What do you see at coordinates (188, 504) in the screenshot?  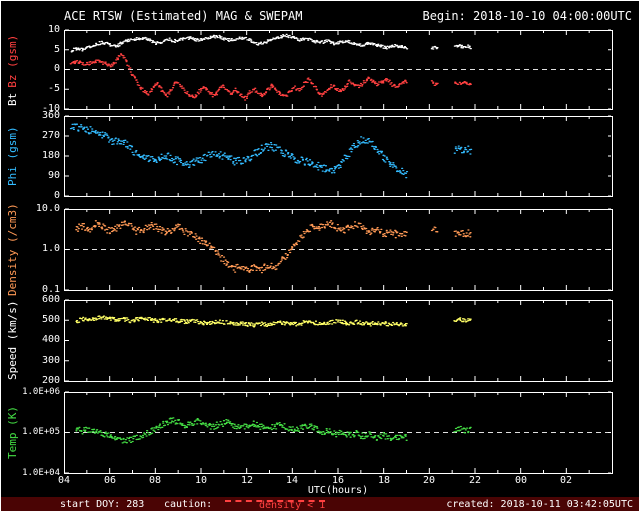 I see `caution-label: caution:` at bounding box center [188, 504].